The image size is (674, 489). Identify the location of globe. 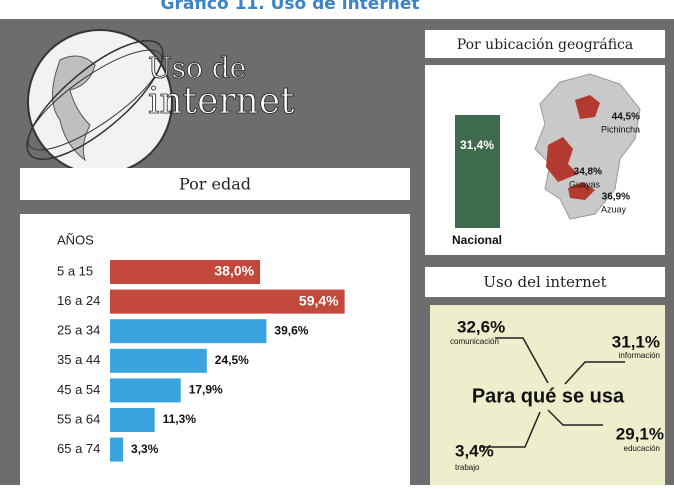
(99, 102).